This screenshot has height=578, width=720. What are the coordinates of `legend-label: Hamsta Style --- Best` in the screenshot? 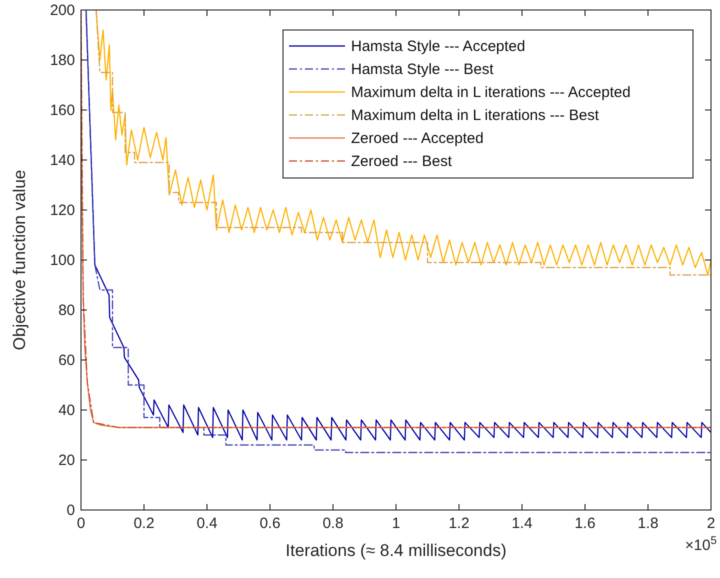 It's located at (422, 69).